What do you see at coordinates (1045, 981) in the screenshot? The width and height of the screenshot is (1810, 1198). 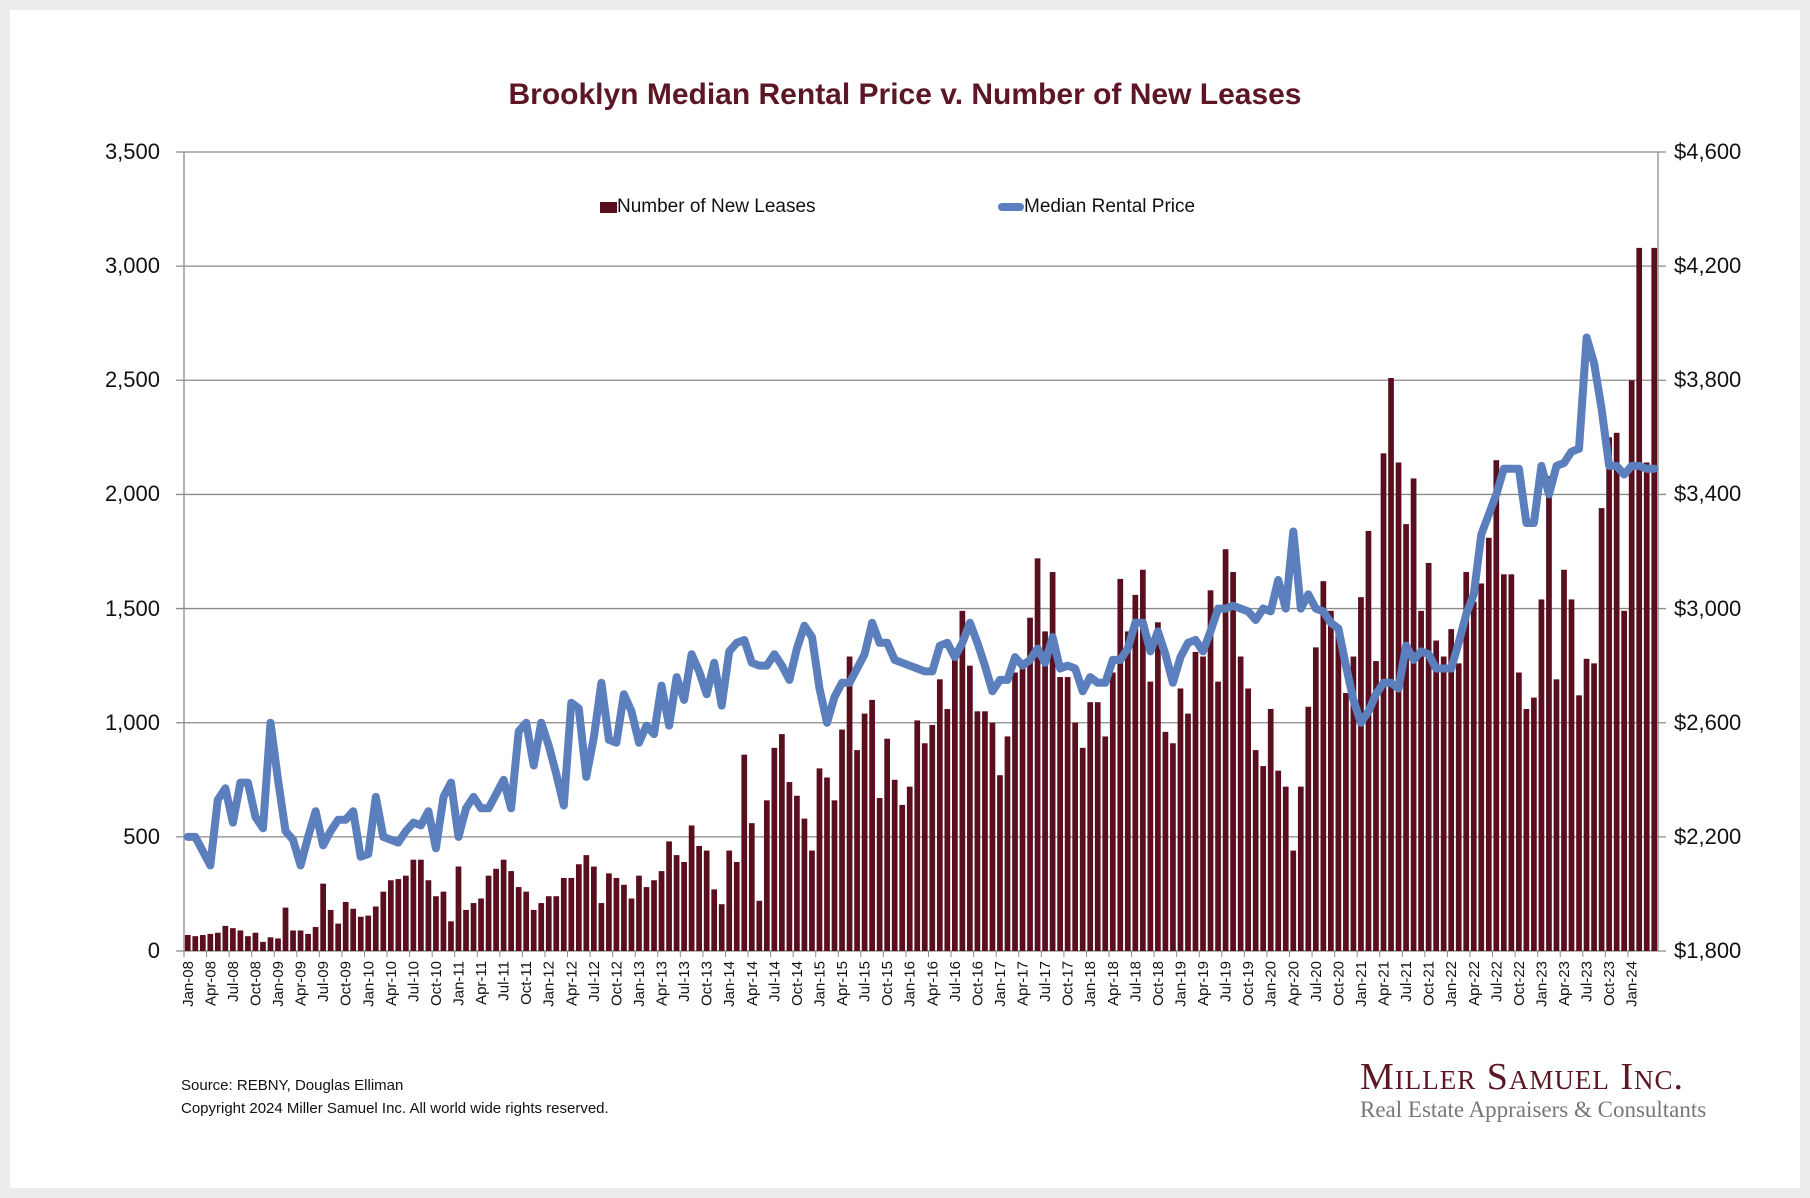 I see `x-tick-label: Jul-17` at bounding box center [1045, 981].